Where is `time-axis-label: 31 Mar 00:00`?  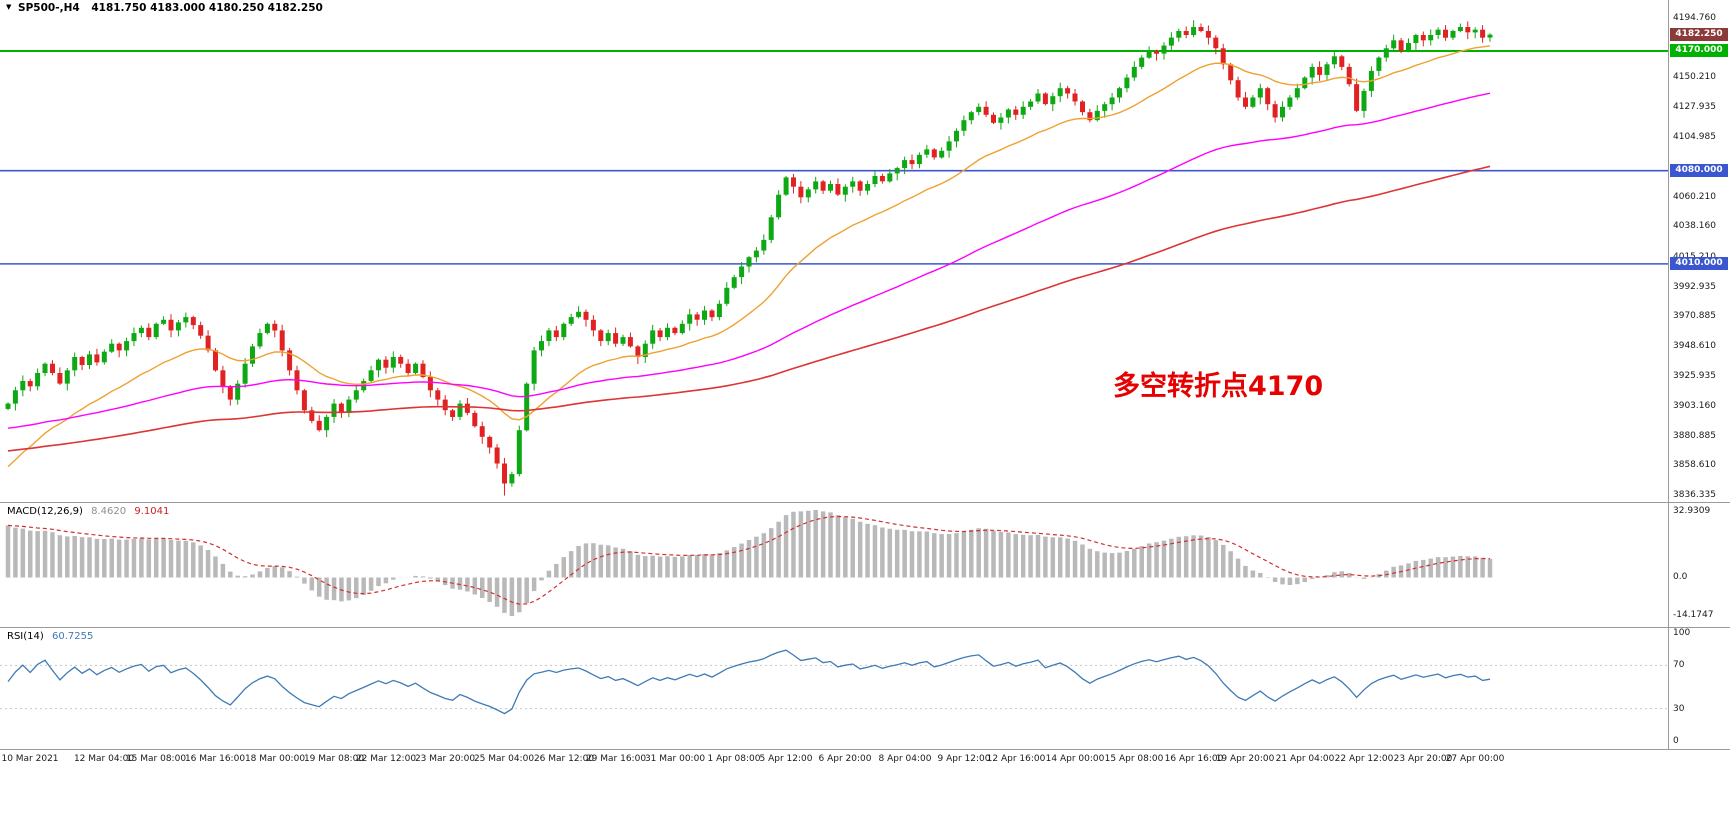 time-axis-label: 31 Mar 00:00 is located at coordinates (675, 759).